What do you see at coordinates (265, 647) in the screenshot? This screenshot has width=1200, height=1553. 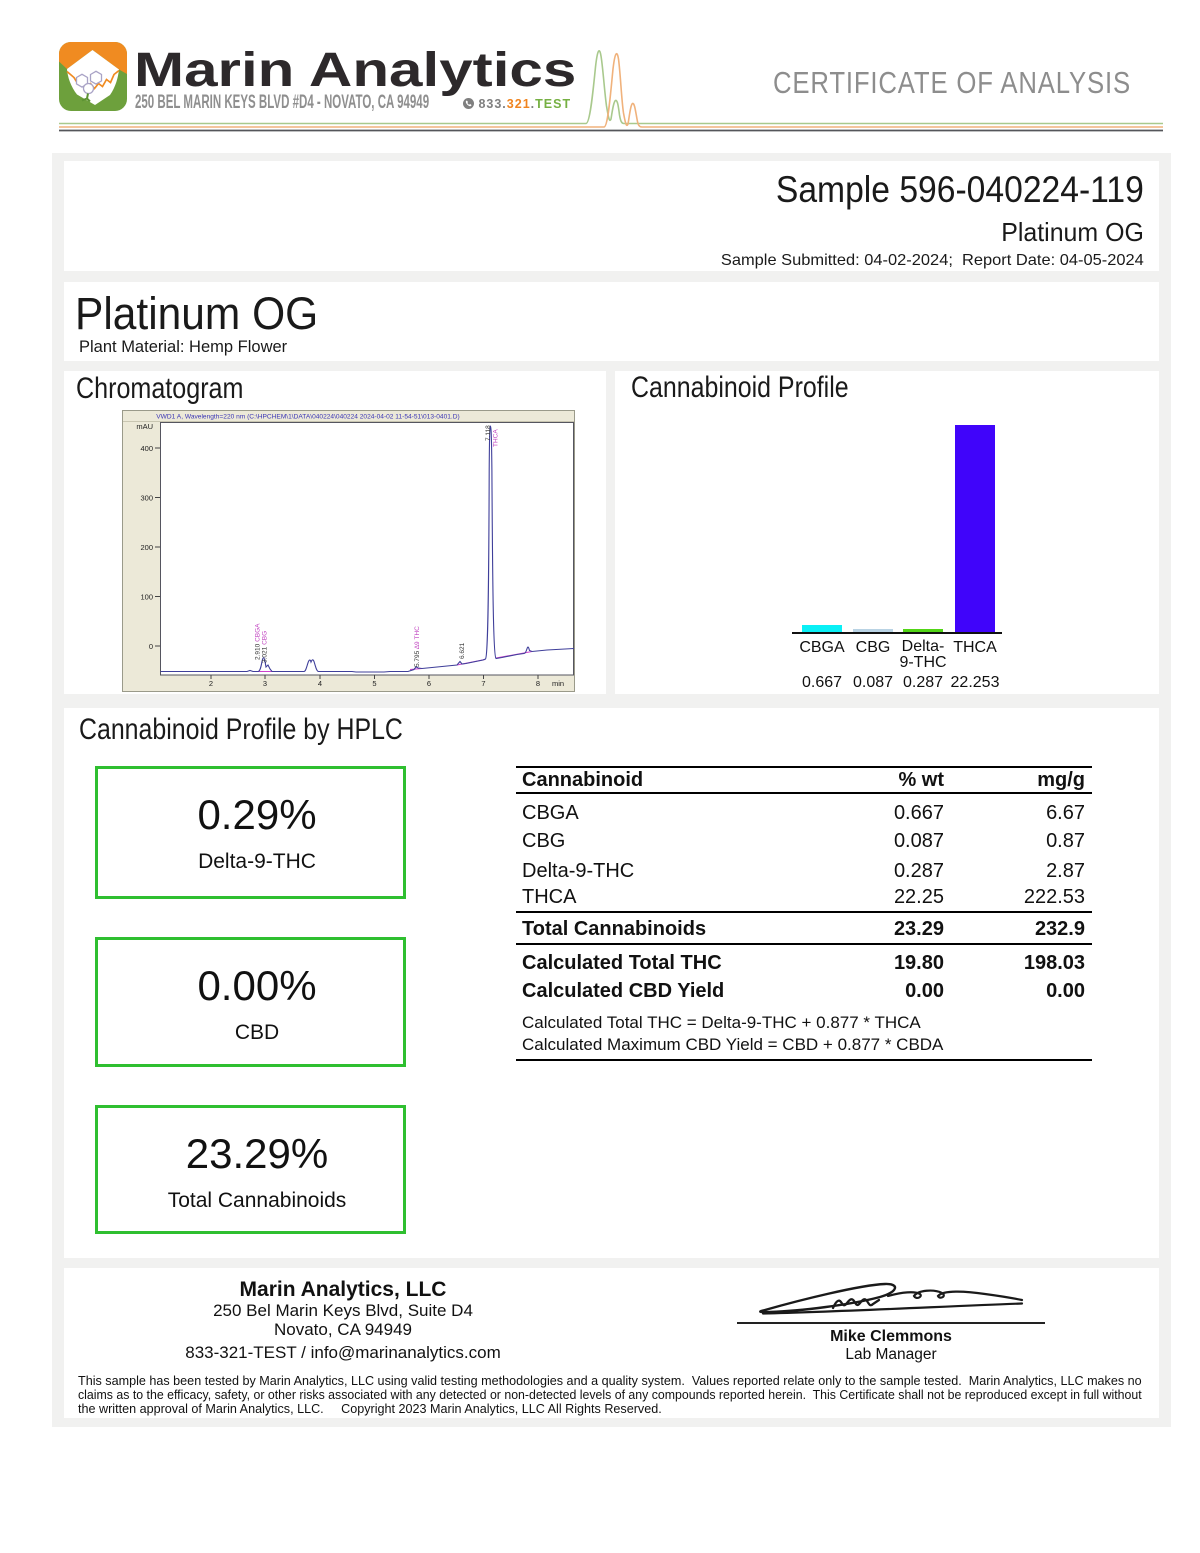 I see `svg-text: 3.021 CBG` at bounding box center [265, 647].